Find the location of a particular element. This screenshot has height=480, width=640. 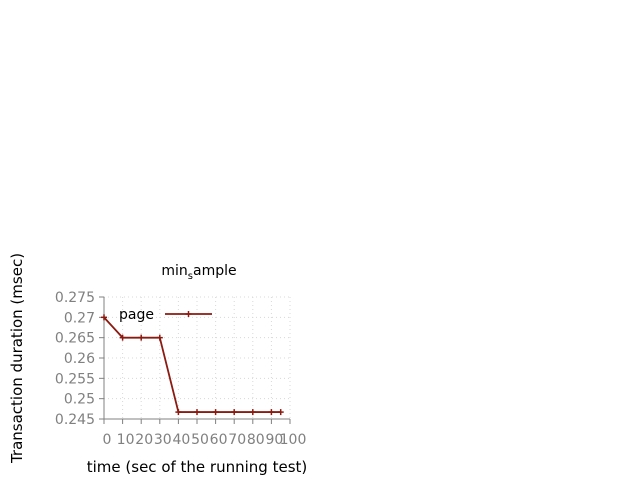

chart-title: minsample is located at coordinates (198, 272).